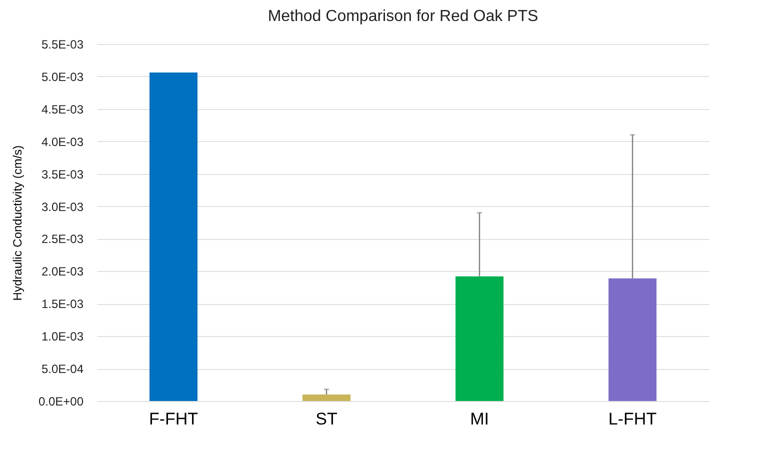 The height and width of the screenshot is (451, 765). I want to click on y-tick-label: 2.5E-03, so click(62, 239).